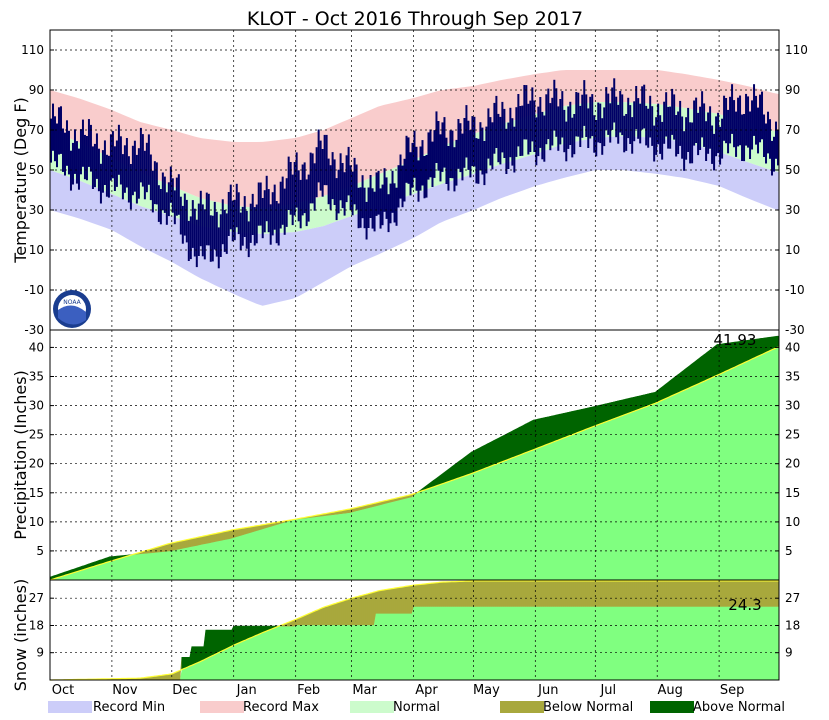 Image resolution: width=829 pixels, height=720 pixels. Describe the element at coordinates (792, 170) in the screenshot. I see `y-tick-label-right: 50` at that location.